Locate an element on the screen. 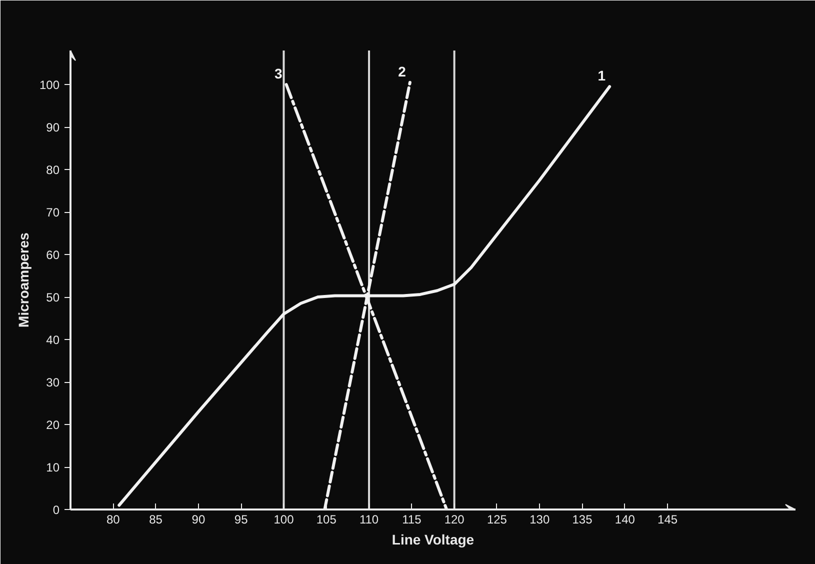 The image size is (815, 564). y-tick-label: 80 is located at coordinates (53, 170).